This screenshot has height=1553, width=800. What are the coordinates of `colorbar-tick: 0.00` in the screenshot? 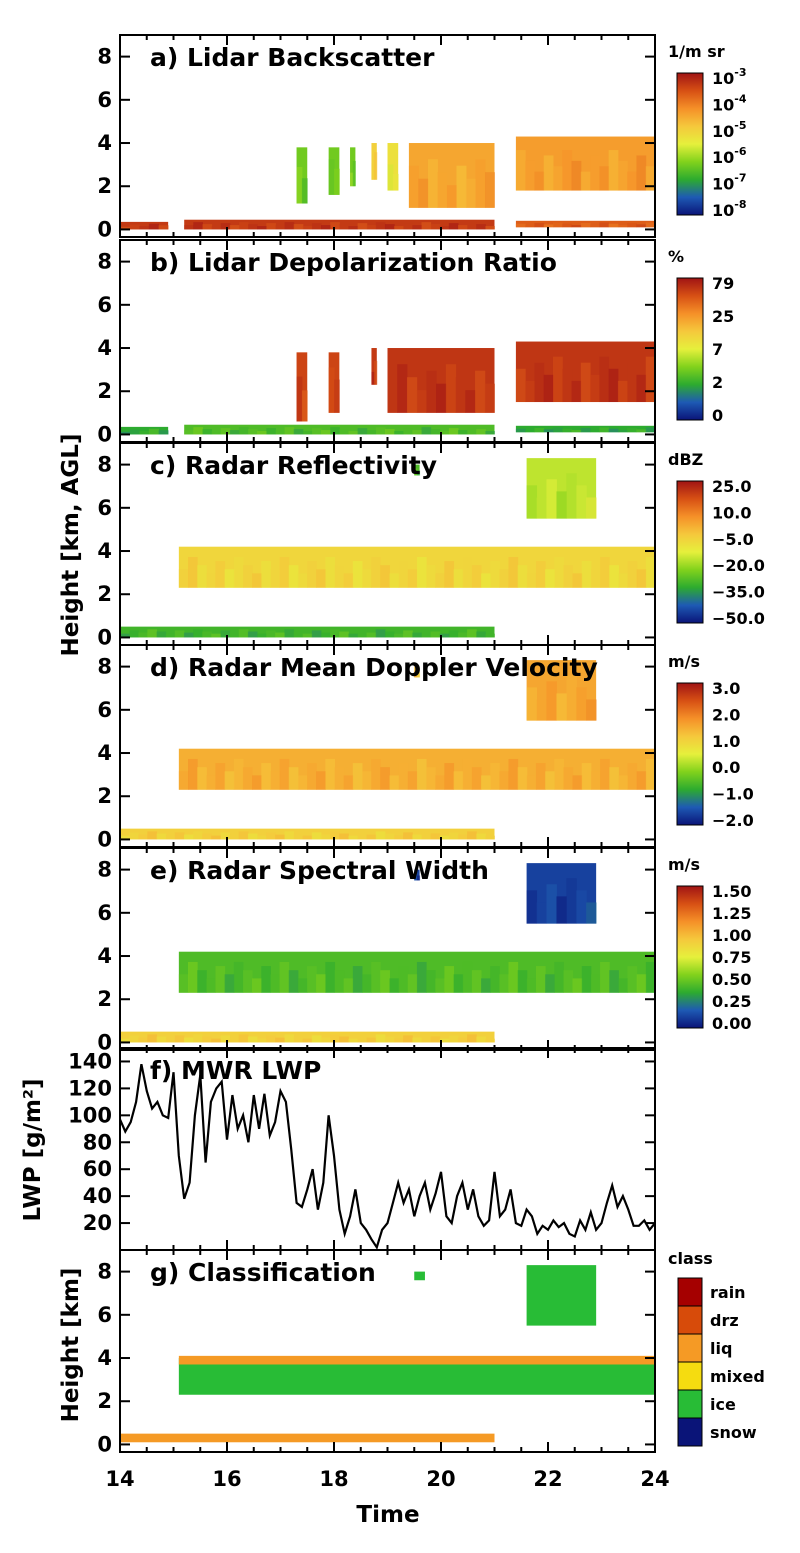 It's located at (731, 1023).